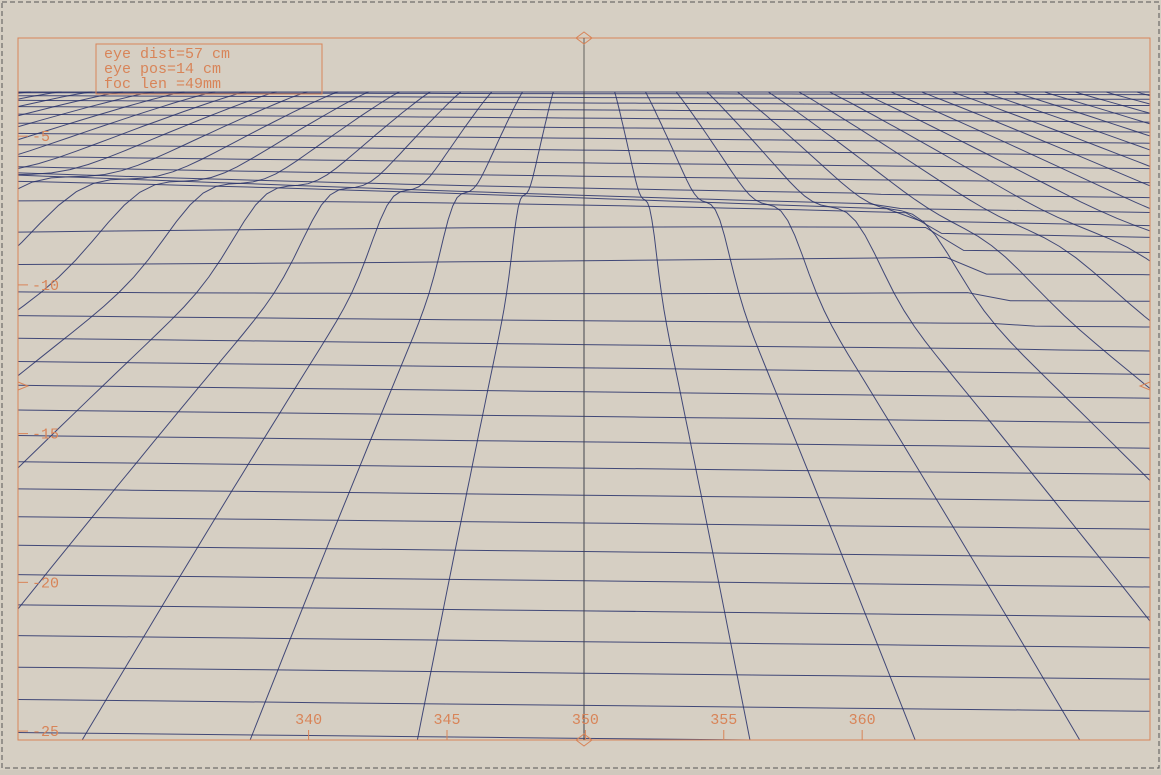  Describe the element at coordinates (45, 583) in the screenshot. I see `y-tick-label: -20` at that location.